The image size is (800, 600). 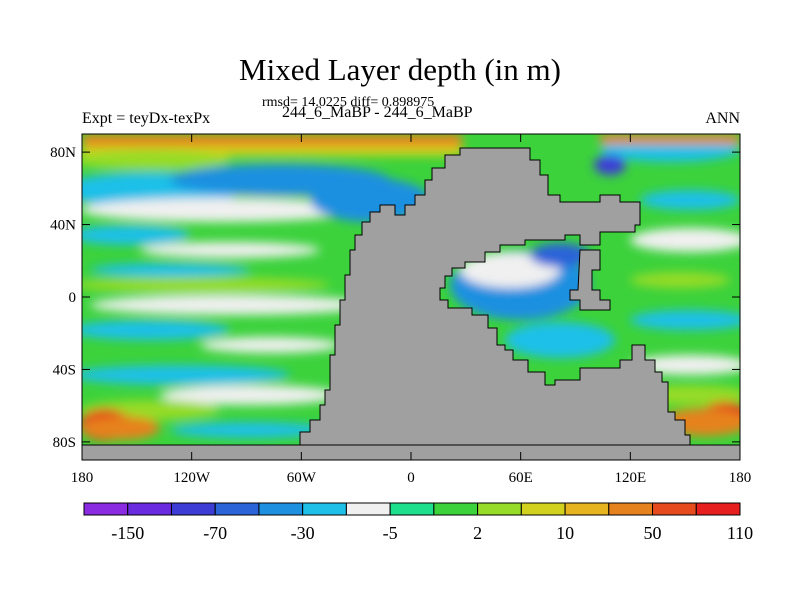 I want to click on colorbar-label: 10, so click(x=565, y=533).